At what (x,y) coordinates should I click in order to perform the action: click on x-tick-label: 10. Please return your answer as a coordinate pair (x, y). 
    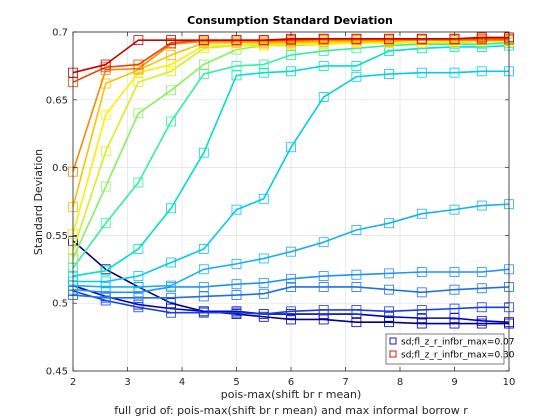
    Looking at the image, I should click on (509, 382).